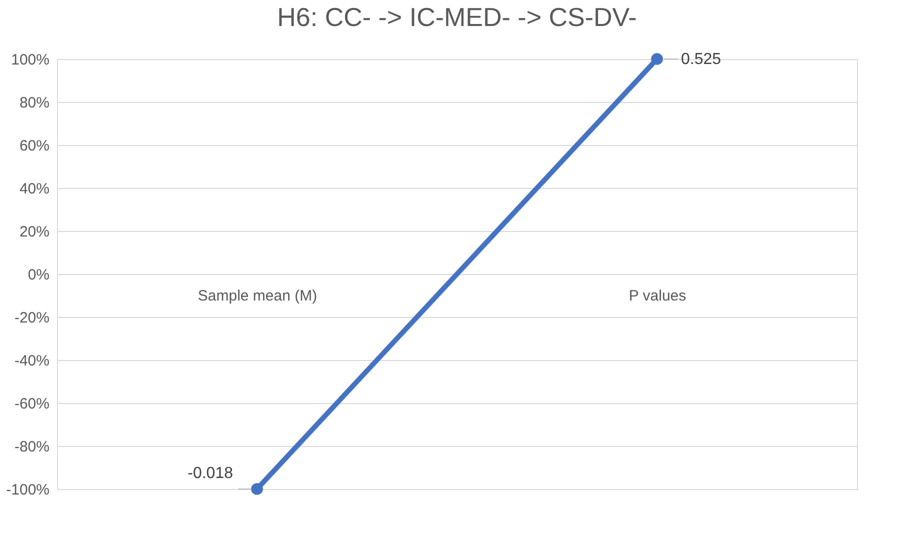 This screenshot has height=546, width=918. I want to click on y-tick-label: 80%, so click(34, 103).